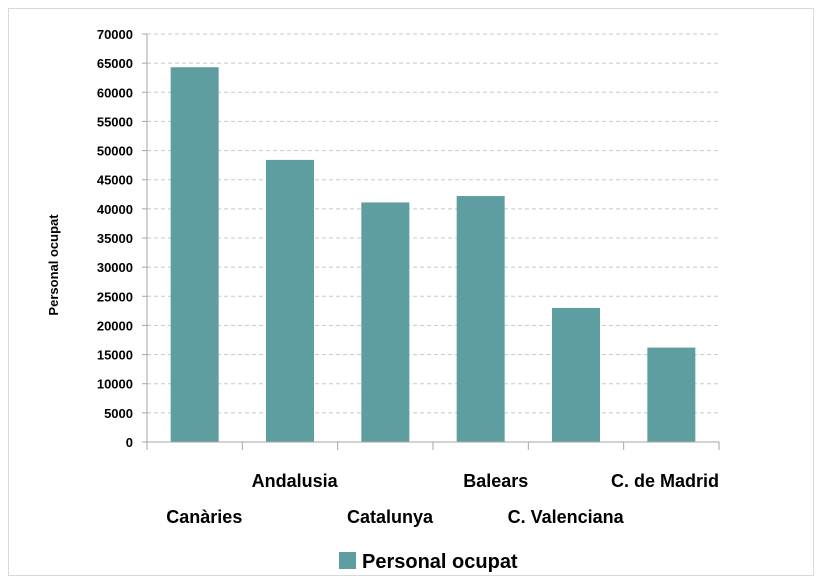  What do you see at coordinates (440, 562) in the screenshot?
I see `legend-label: Personal ocupat` at bounding box center [440, 562].